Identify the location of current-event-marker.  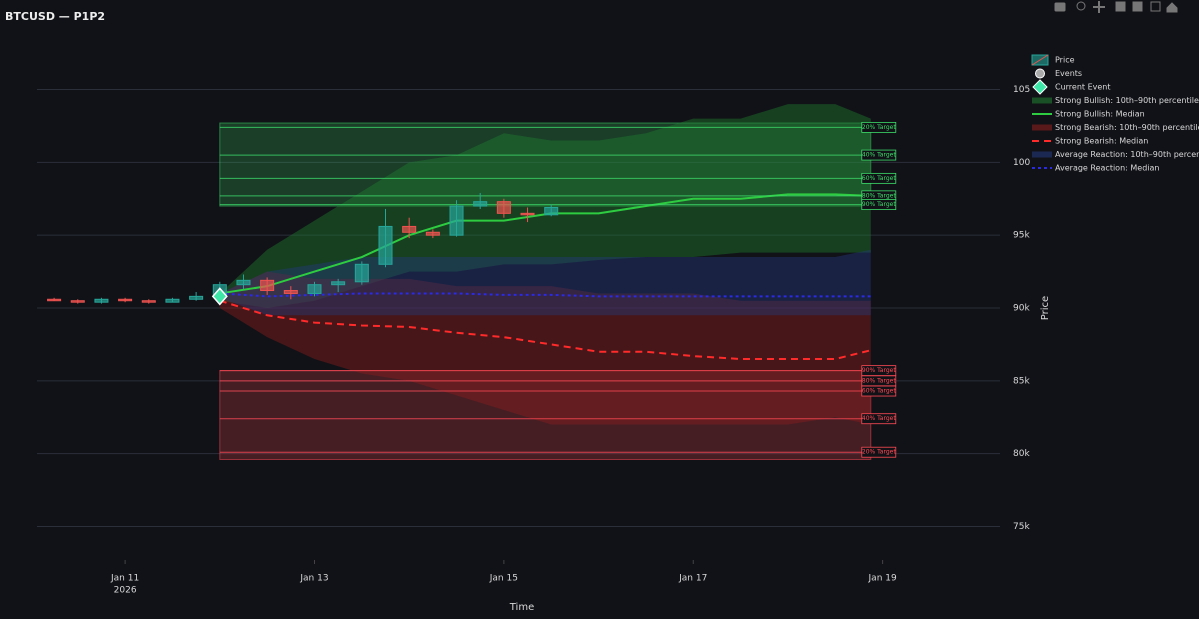
(219, 296).